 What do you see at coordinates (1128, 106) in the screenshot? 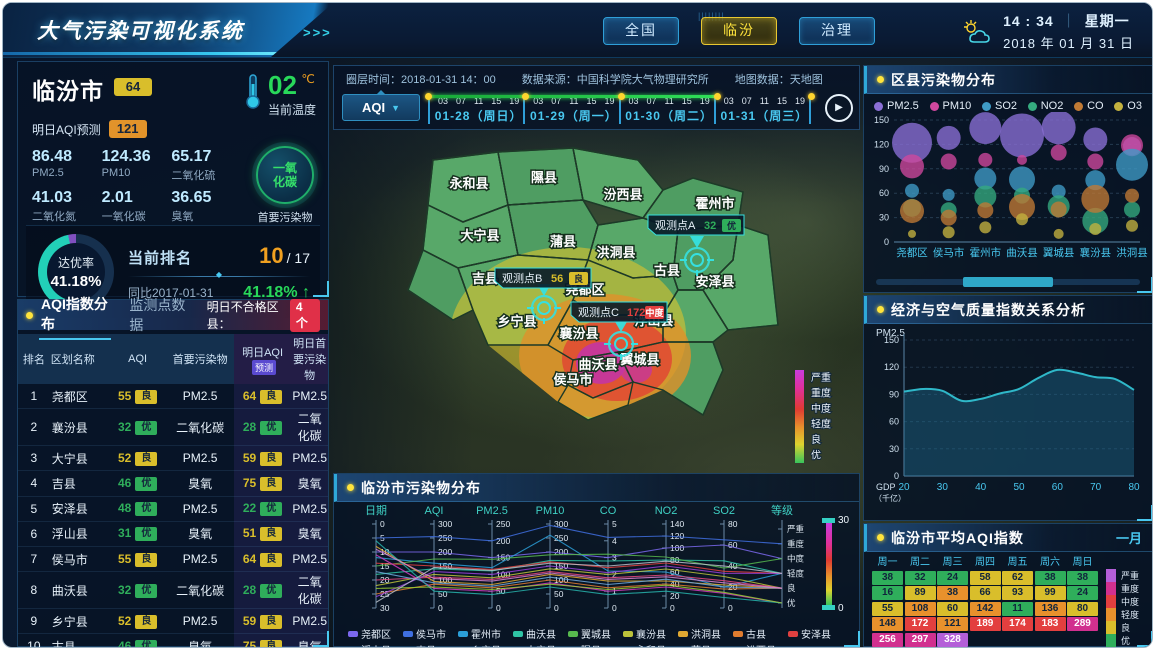
I see `legend-item-O3: O3` at bounding box center [1128, 106].